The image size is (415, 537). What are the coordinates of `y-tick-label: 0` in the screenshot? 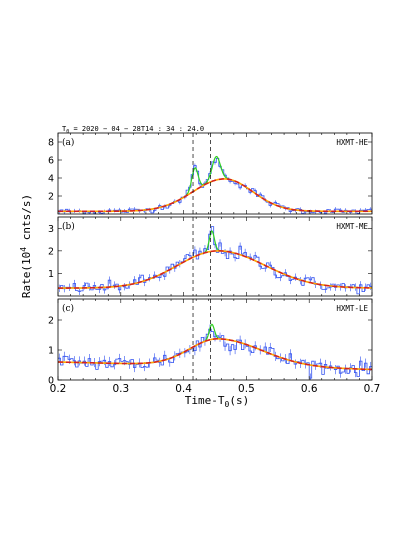 It's located at (51, 381).